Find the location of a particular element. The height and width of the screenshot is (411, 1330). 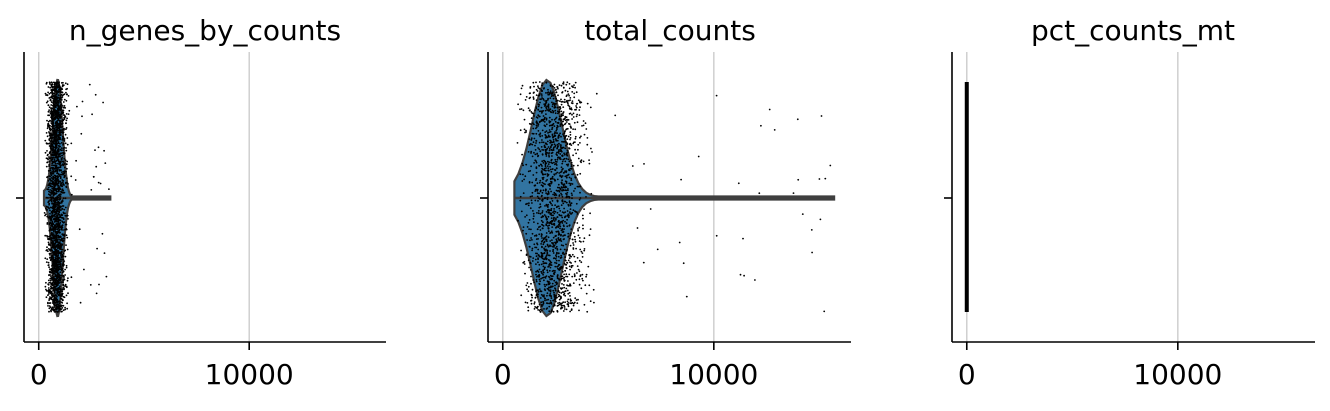

jitter-points is located at coordinates (76, 197).